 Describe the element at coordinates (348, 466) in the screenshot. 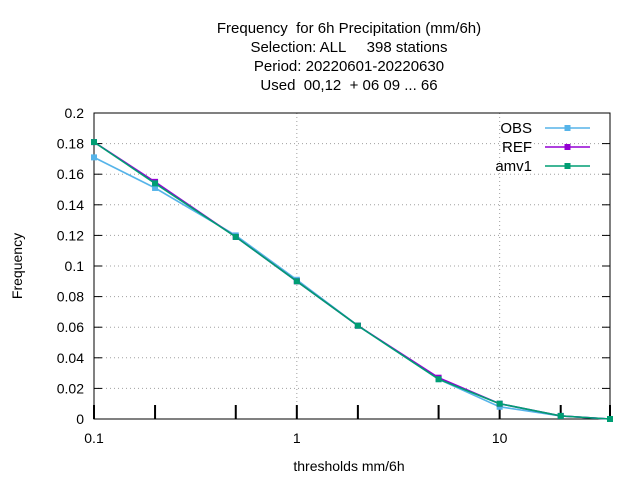

I see `x-axis-label: thresholds mm/6h` at that location.